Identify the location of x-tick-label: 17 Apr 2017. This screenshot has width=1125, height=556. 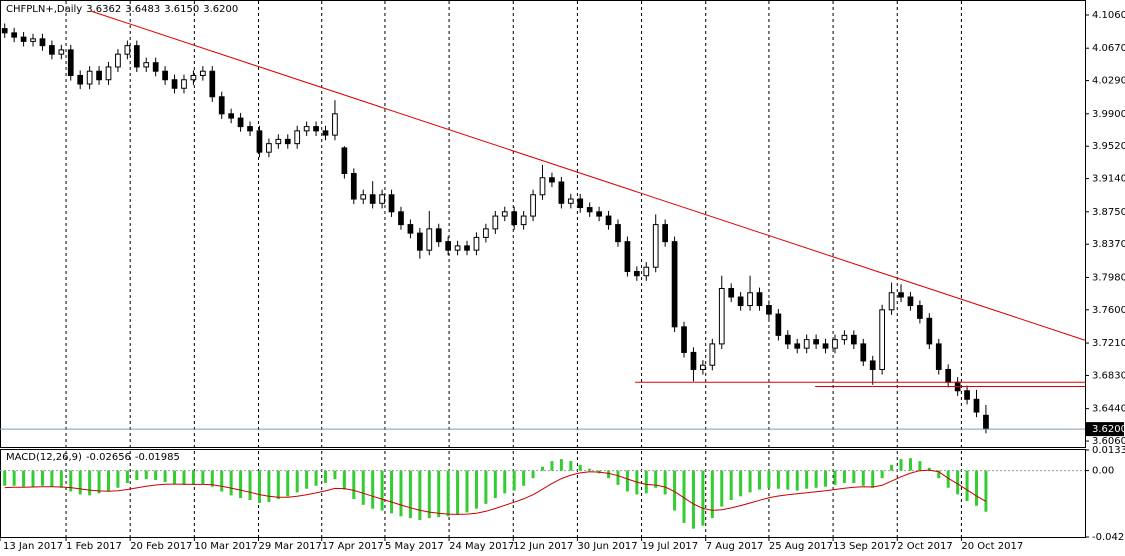
(353, 546).